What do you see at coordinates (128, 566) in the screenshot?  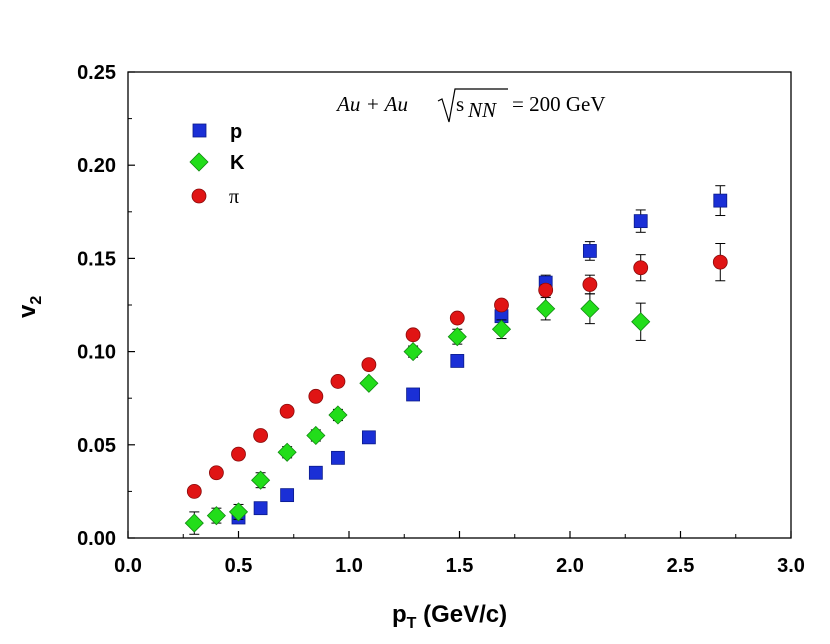 I see `x-tick-label: 0.0` at bounding box center [128, 566].